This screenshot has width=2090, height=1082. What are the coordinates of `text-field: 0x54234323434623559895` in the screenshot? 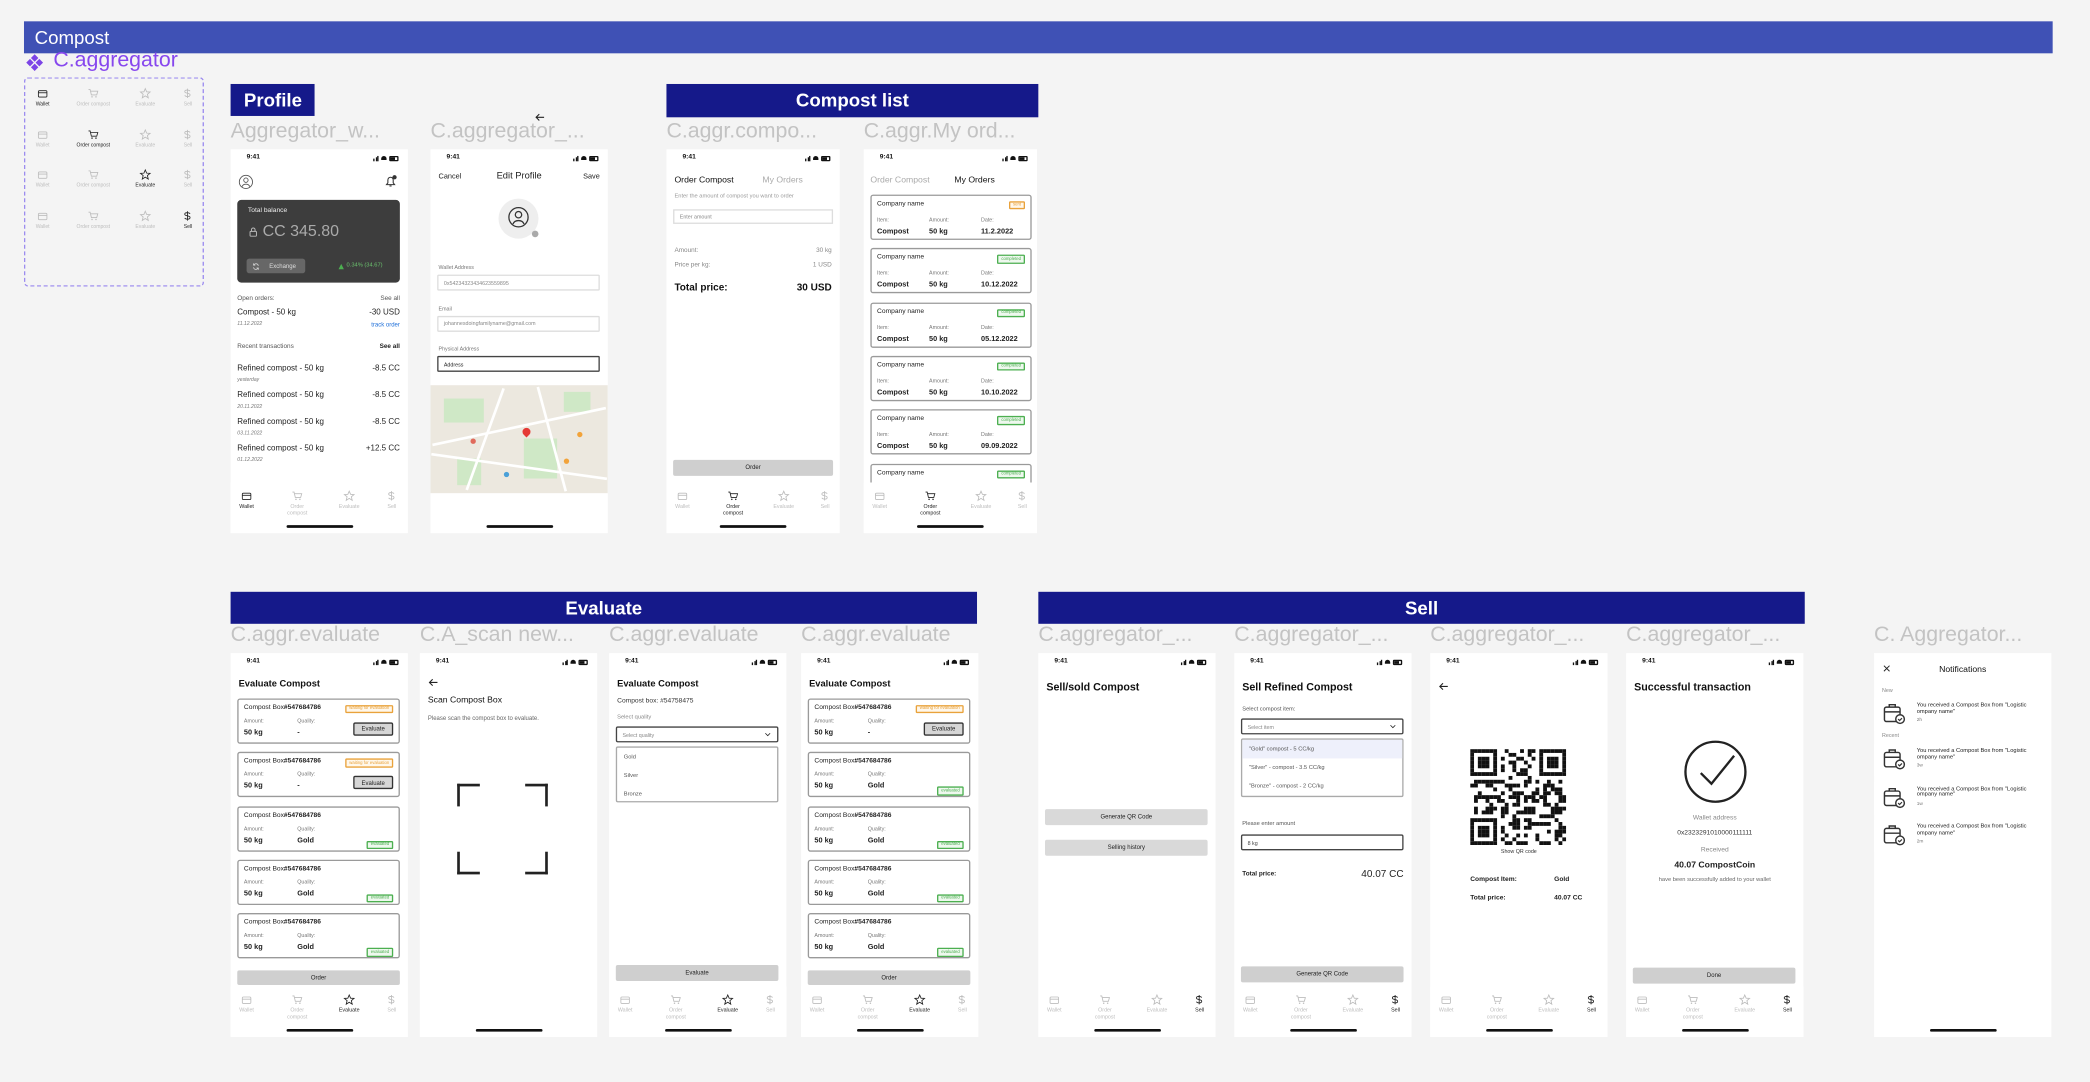 It's located at (518, 282).